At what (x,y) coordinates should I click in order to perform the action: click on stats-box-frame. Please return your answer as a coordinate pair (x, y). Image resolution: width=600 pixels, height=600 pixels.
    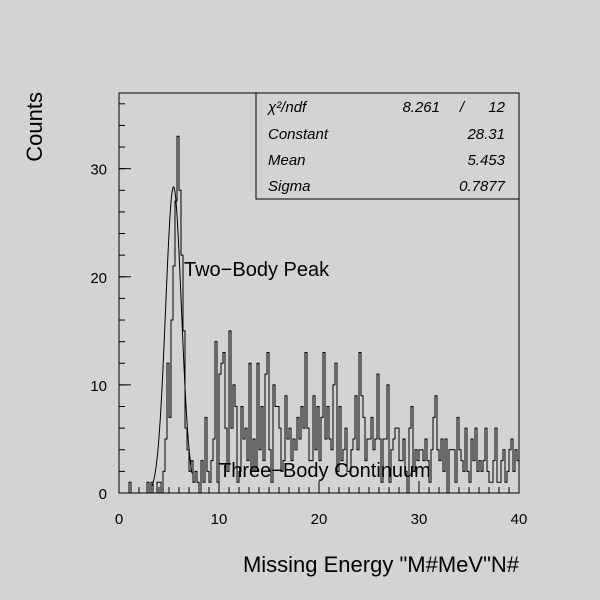
    Looking at the image, I should click on (387, 146).